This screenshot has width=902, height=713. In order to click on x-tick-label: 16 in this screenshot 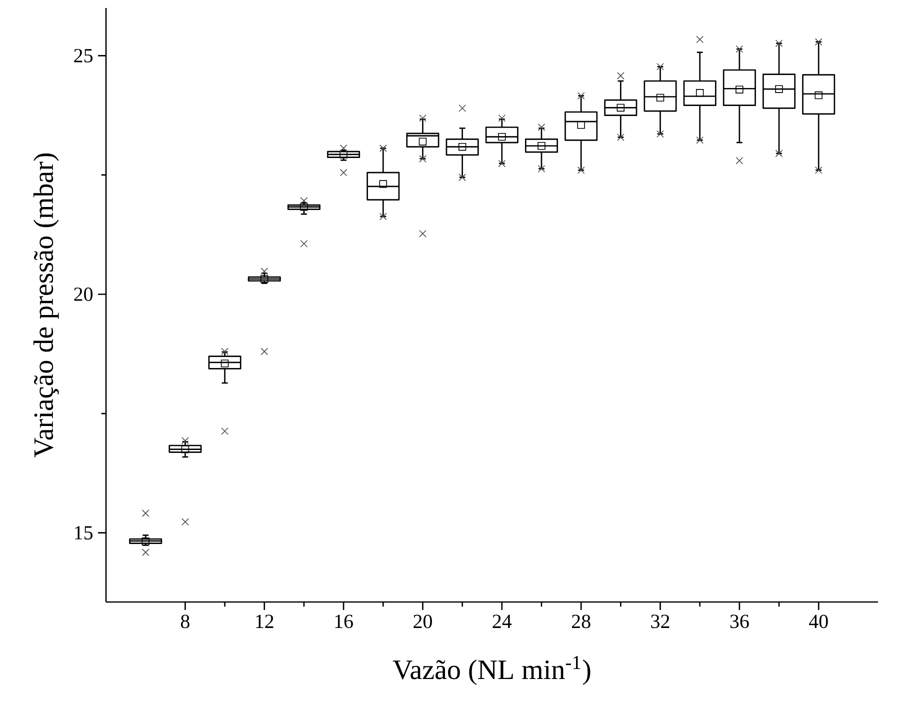, I will do `click(344, 621)`.